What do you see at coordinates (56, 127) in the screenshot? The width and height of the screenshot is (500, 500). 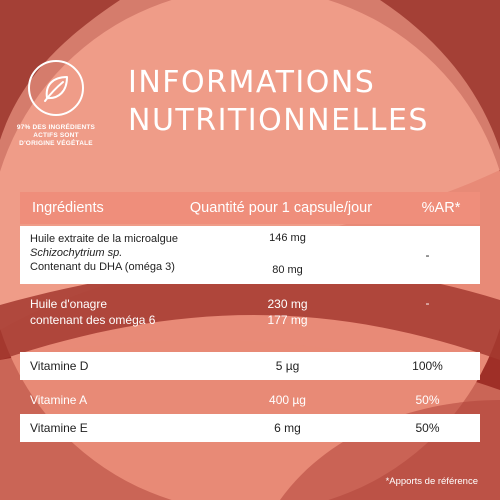 I see `badge-line-1: 97% DES INGRÉDIENTS` at bounding box center [56, 127].